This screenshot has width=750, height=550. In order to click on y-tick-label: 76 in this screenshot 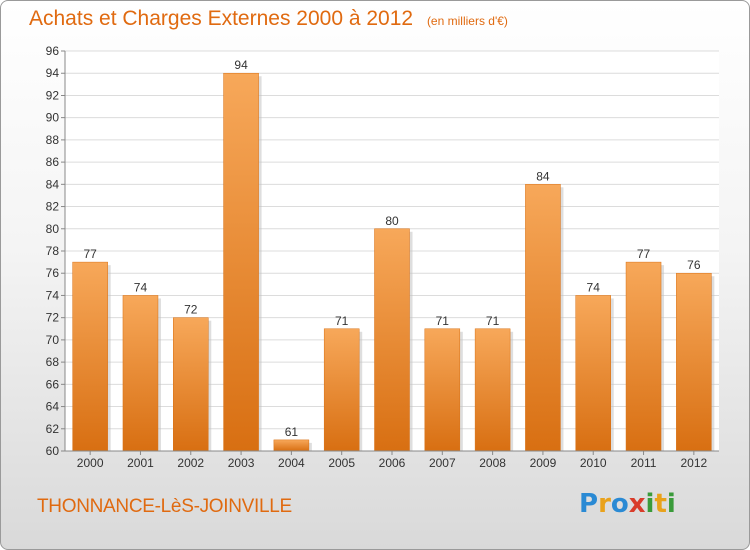, I will do `click(53, 273)`.